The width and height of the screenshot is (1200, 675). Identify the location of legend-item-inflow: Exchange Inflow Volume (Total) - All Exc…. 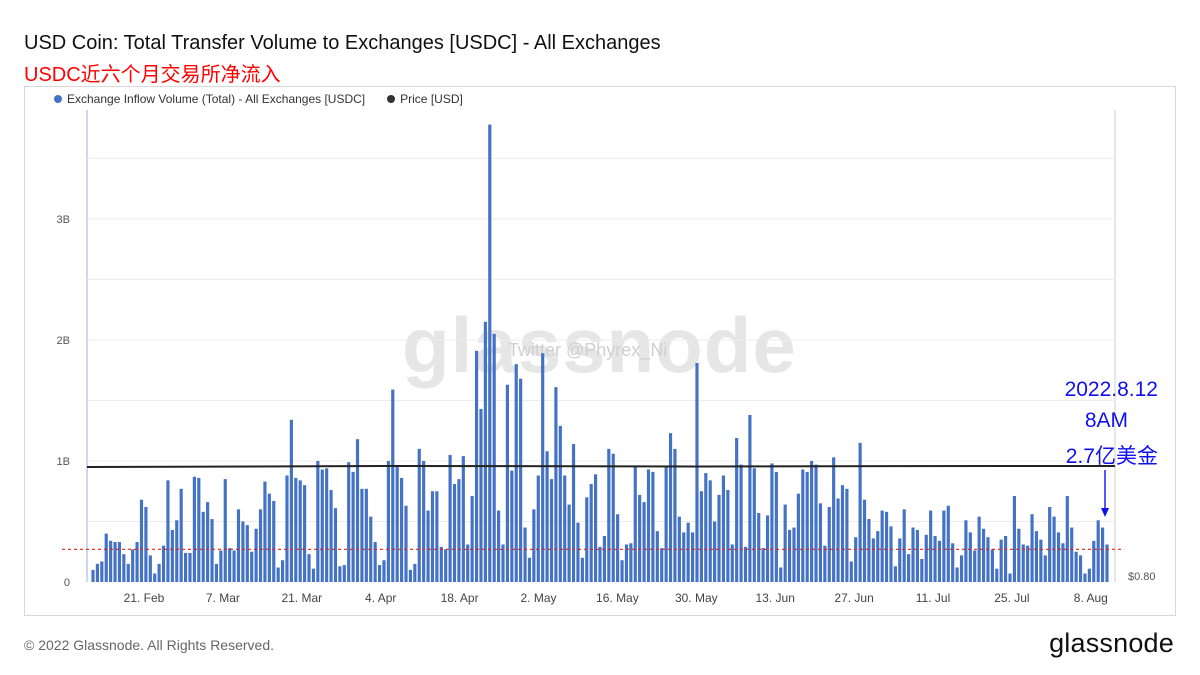
(209, 99).